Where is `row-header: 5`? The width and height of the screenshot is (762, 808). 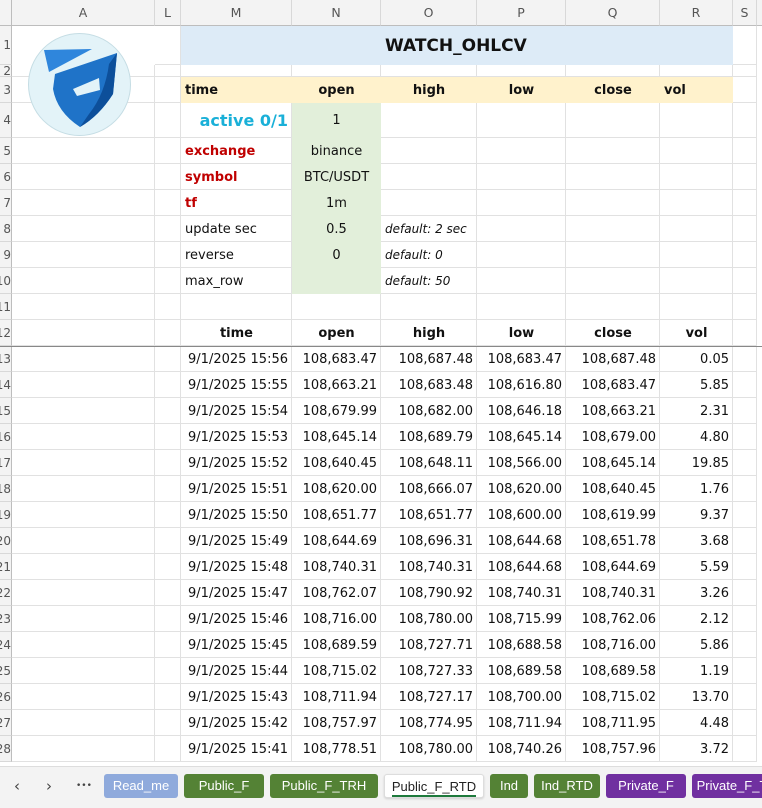 row-header: 5 is located at coordinates (6, 151).